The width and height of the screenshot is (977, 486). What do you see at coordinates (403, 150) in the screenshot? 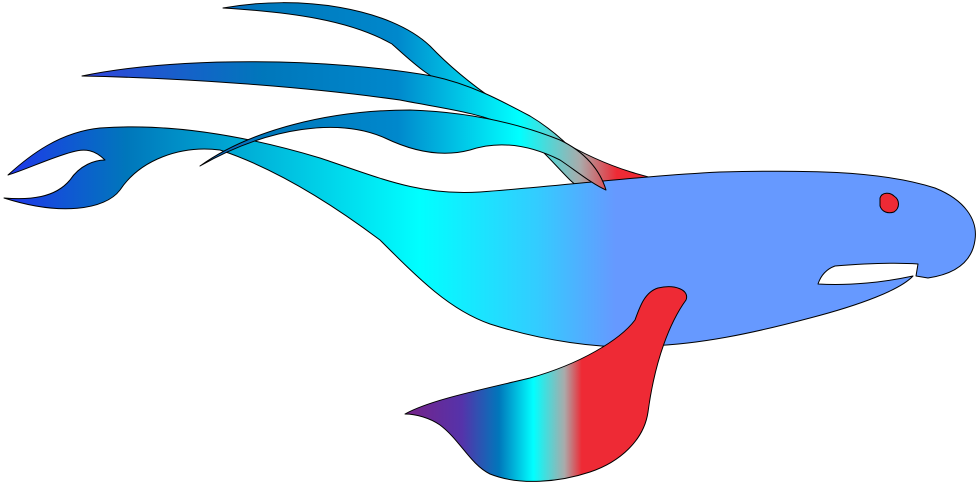
I see `dorsal-fin-lower` at bounding box center [403, 150].